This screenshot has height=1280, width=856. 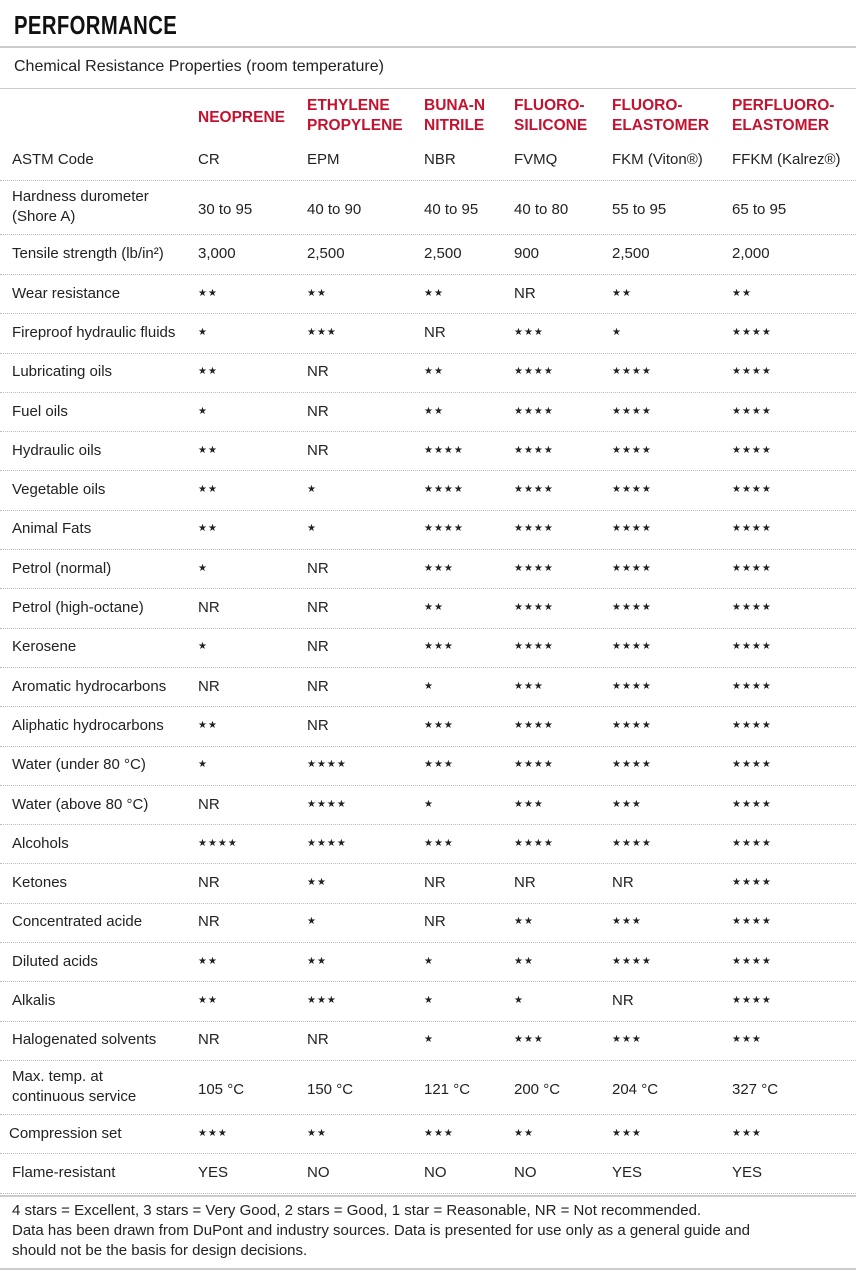 What do you see at coordinates (57, 450) in the screenshot?
I see `label-line: Hydraulic oils` at bounding box center [57, 450].